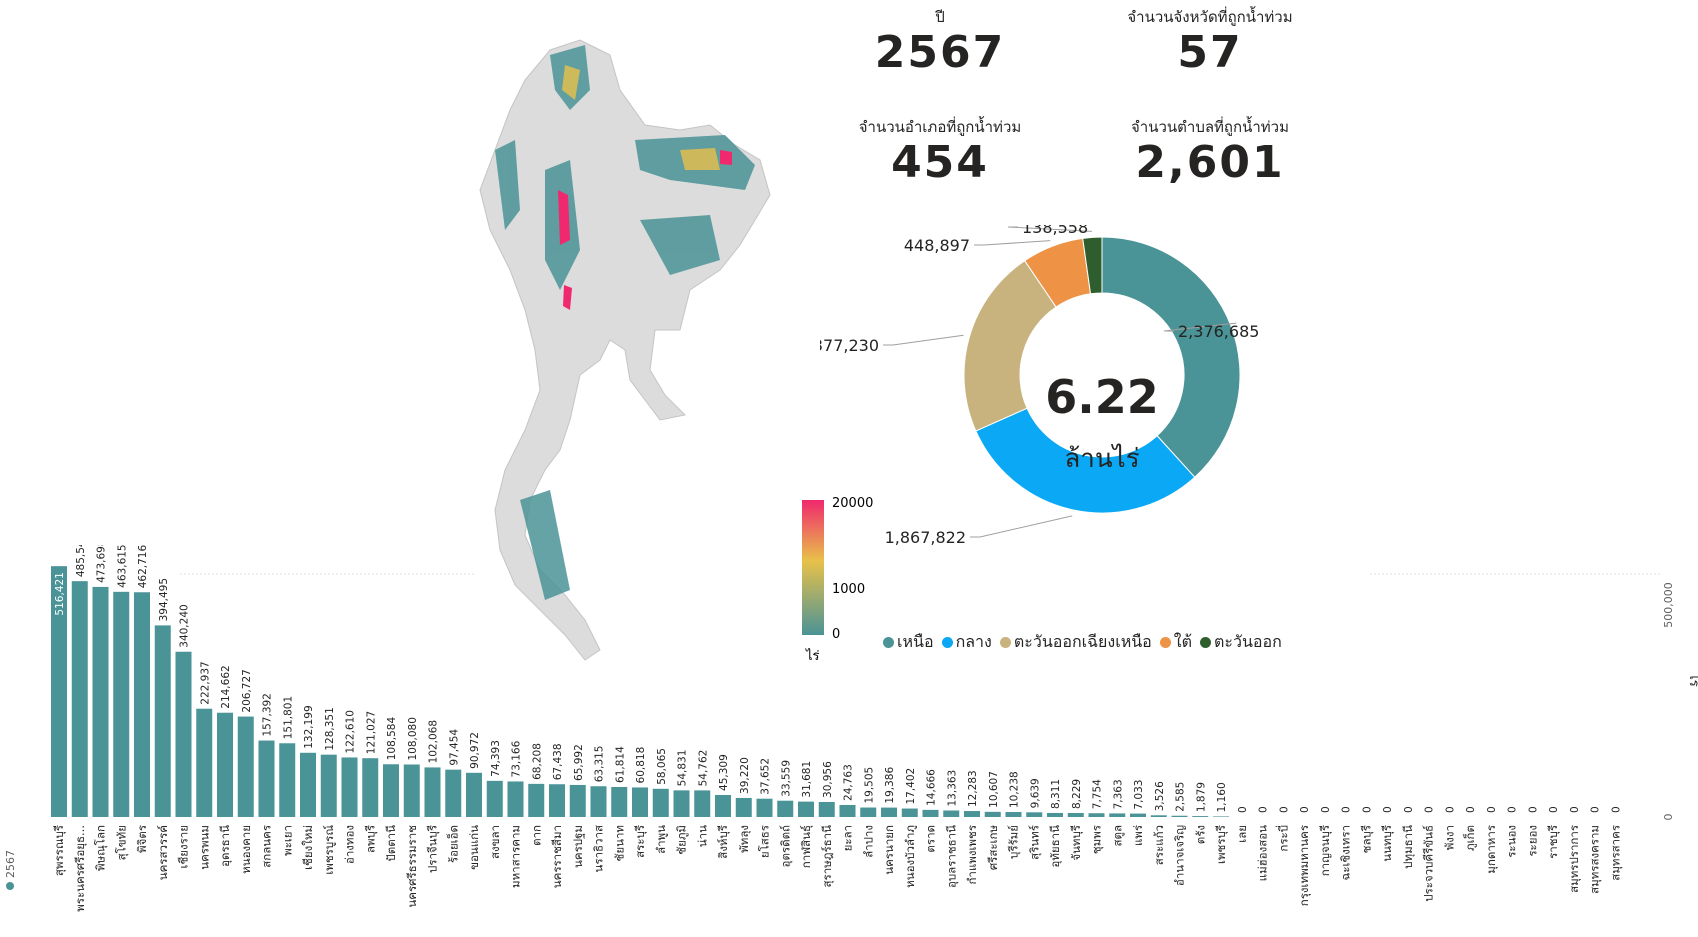 The width and height of the screenshot is (1698, 937). Describe the element at coordinates (640, 841) in the screenshot. I see `bar-category-label: สระบุรี` at that location.